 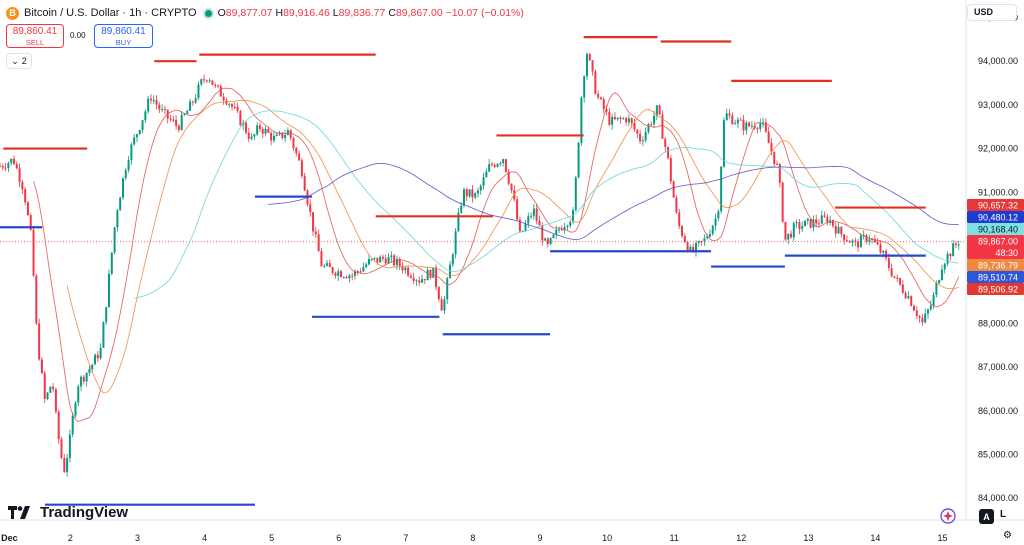 What do you see at coordinates (68, 512) in the screenshot?
I see `tradingview-logo: TradingView` at bounding box center [68, 512].